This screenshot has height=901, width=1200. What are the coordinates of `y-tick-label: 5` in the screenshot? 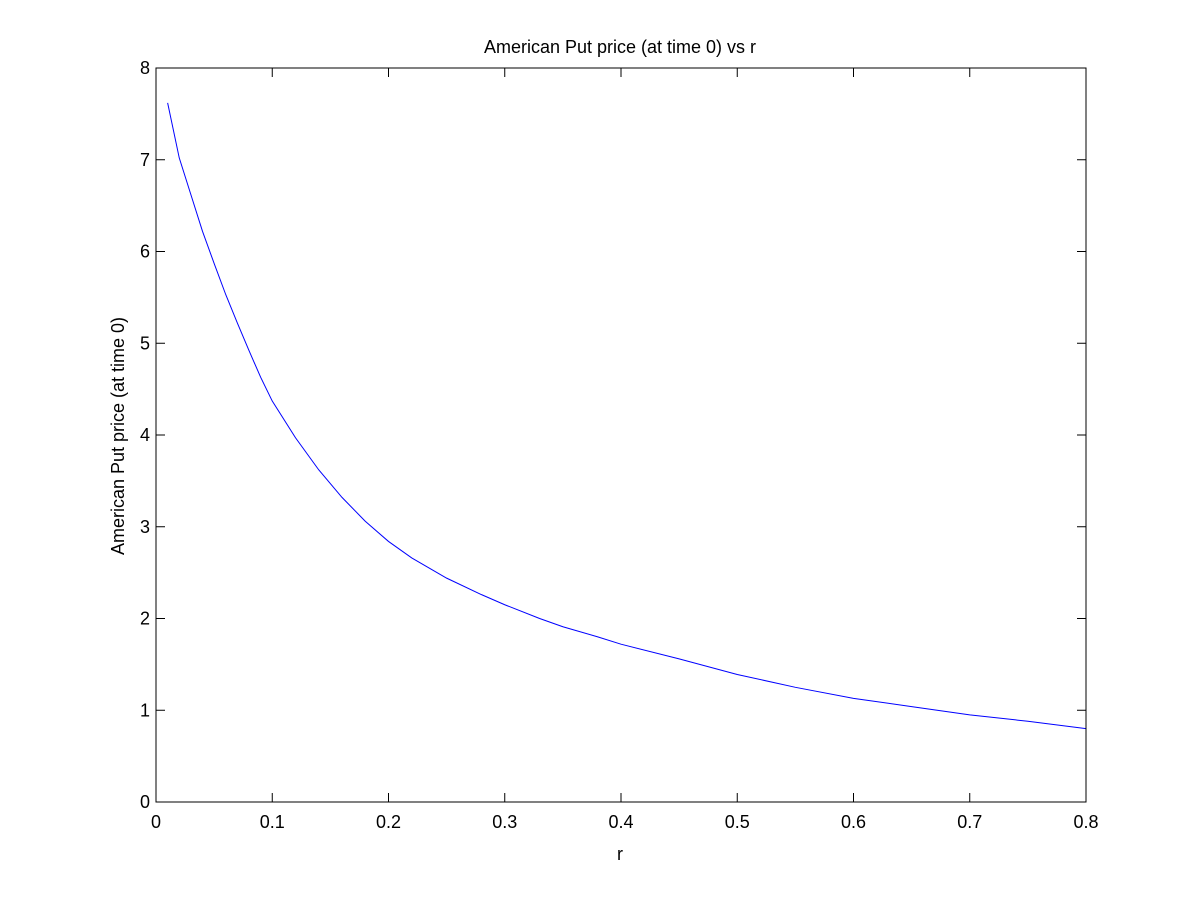 It's located at (145, 343).